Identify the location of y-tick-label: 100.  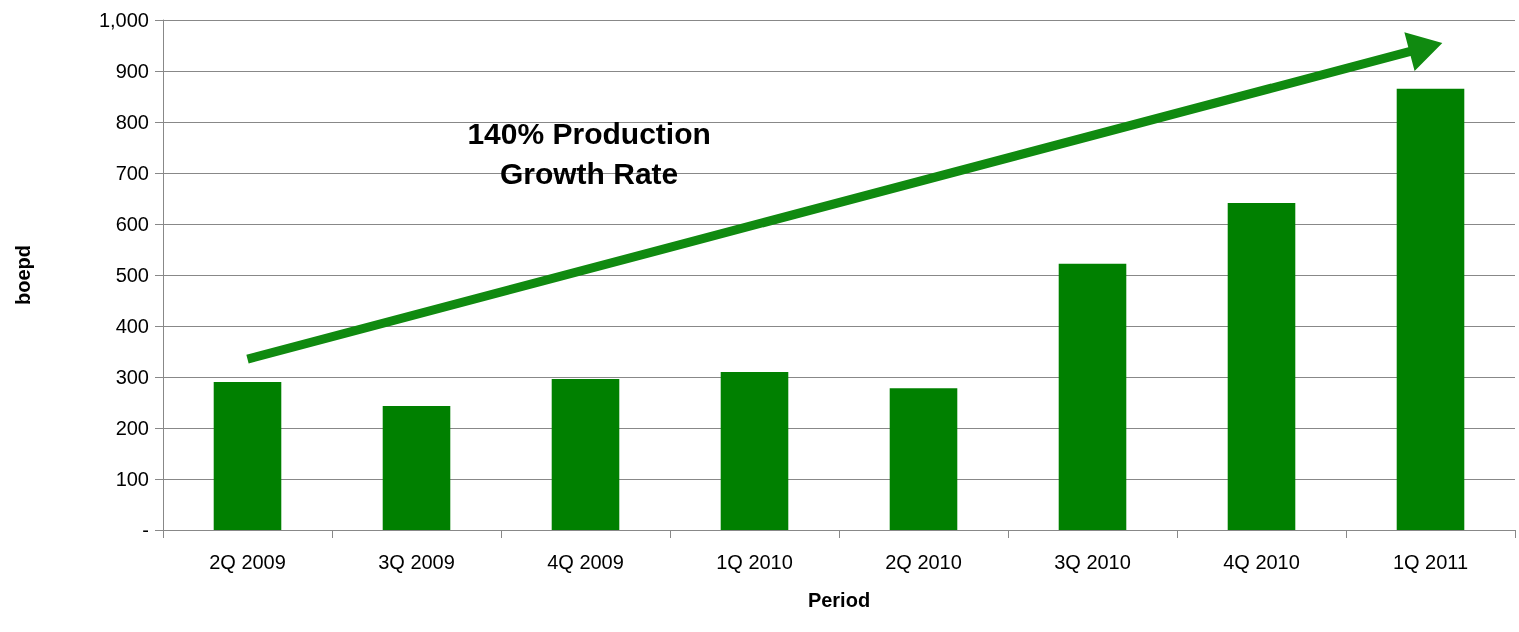
(132, 479).